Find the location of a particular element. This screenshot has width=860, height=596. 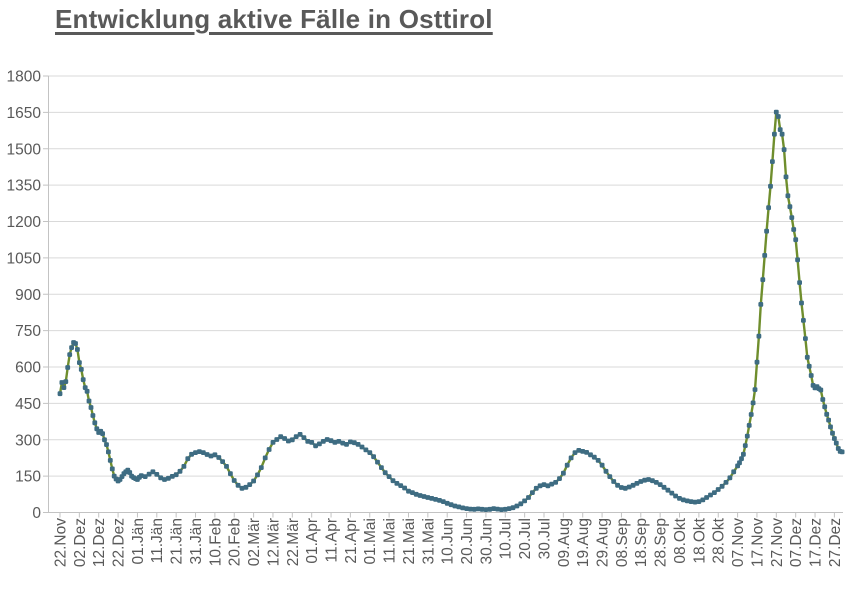

x-axis-label: 28.Okt is located at coordinates (719, 540).